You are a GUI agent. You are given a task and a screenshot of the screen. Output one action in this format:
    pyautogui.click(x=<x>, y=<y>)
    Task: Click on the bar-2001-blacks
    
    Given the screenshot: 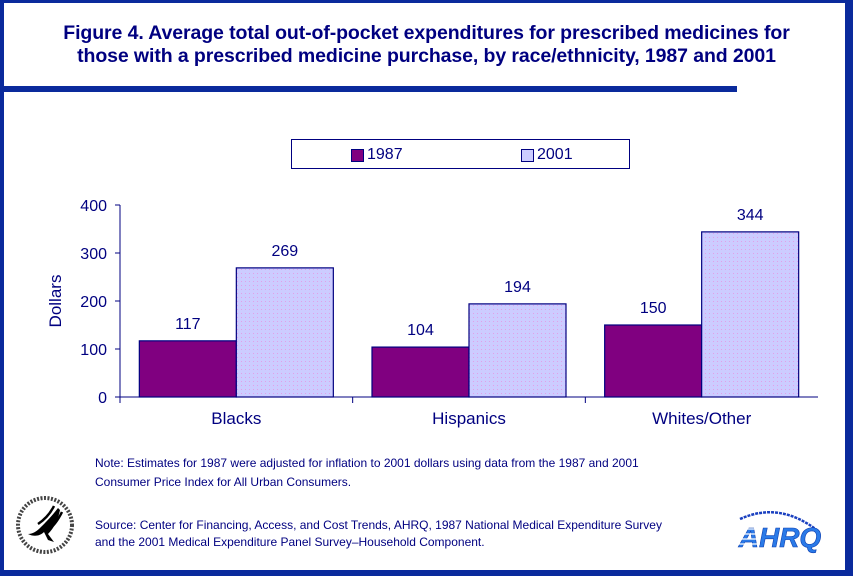 What is the action you would take?
    pyautogui.click(x=284, y=332)
    